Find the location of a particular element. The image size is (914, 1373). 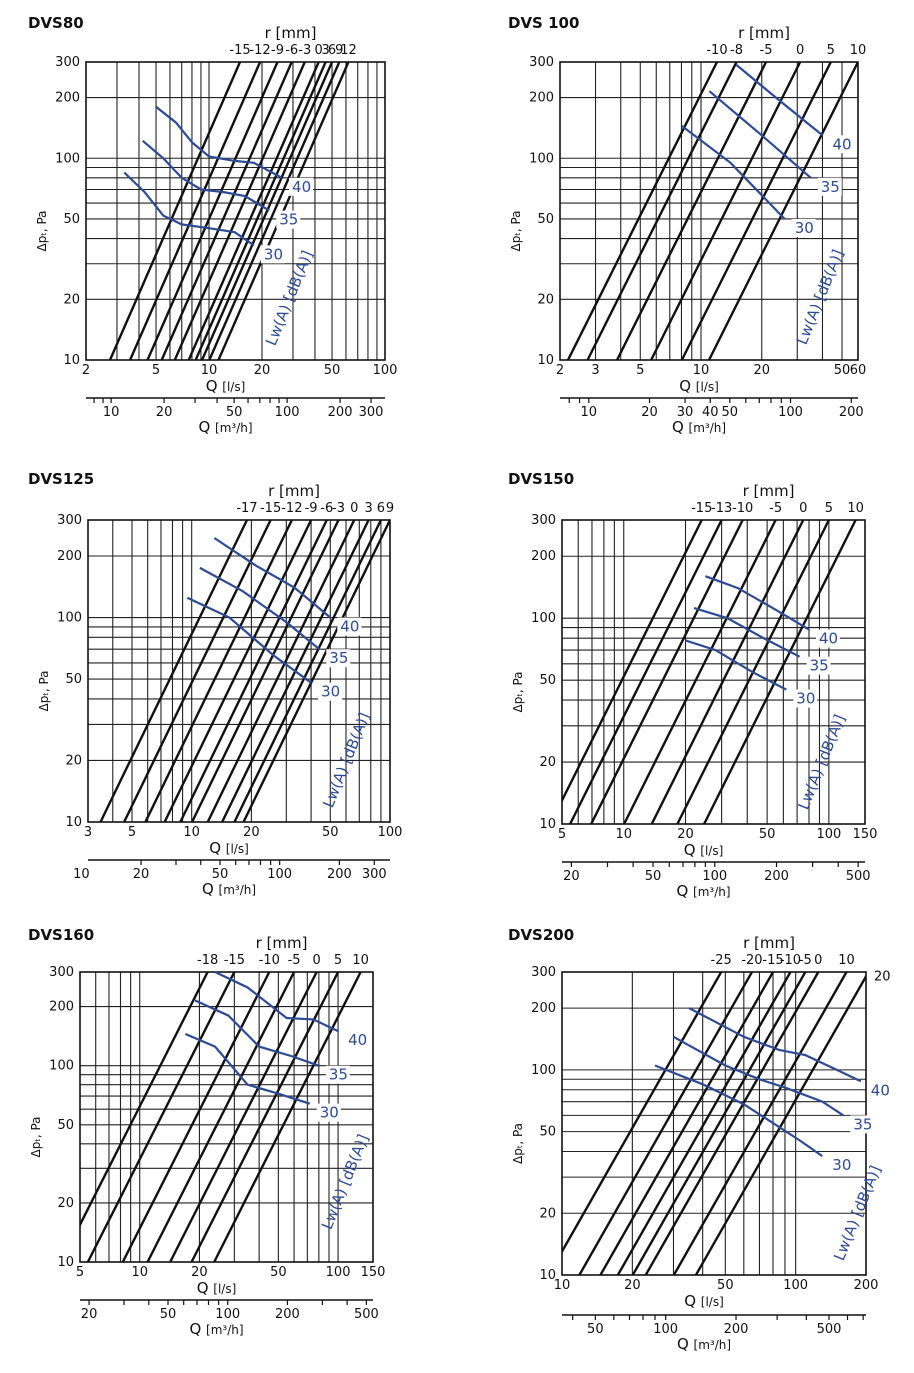

r-labels: -10 -8 -5 0 5 10 is located at coordinates (786, 50).